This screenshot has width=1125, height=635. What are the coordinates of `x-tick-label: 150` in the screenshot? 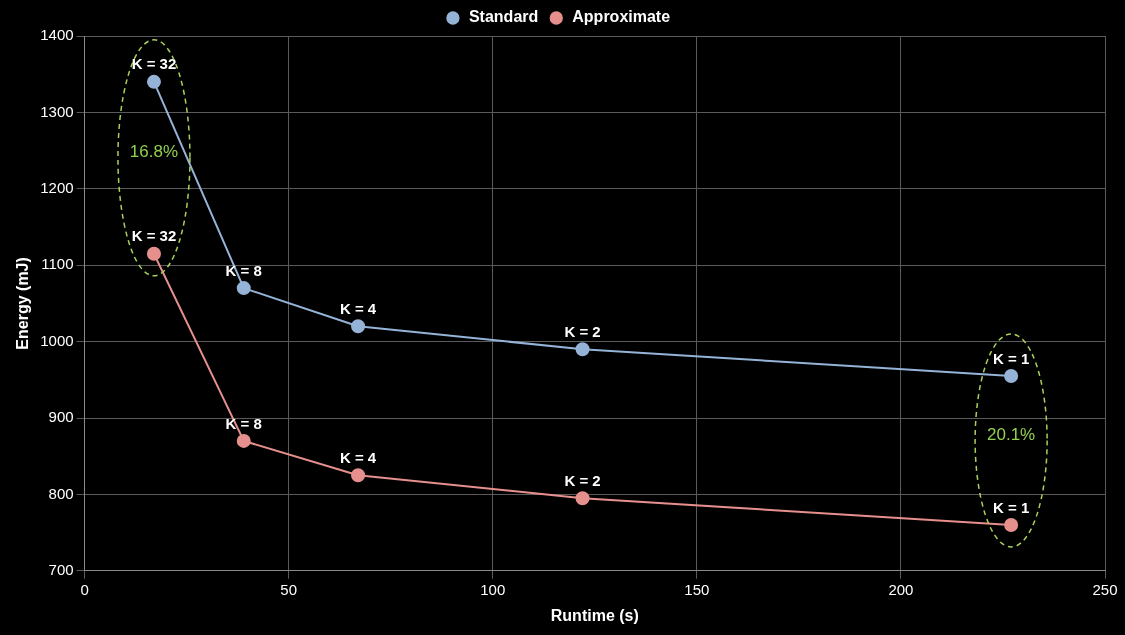 It's located at (697, 589).